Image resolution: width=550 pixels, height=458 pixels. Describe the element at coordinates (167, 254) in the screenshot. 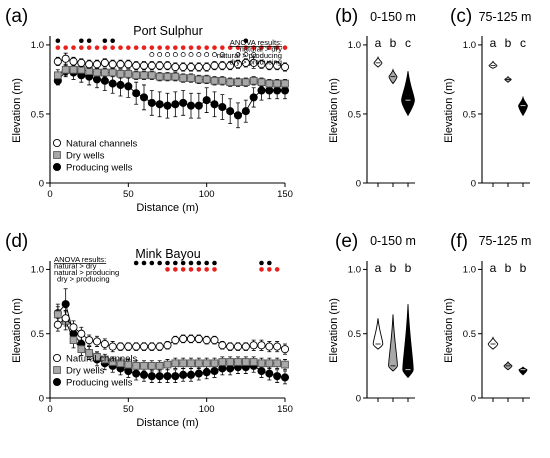

I see `chart-title: Mink Bayou` at that location.